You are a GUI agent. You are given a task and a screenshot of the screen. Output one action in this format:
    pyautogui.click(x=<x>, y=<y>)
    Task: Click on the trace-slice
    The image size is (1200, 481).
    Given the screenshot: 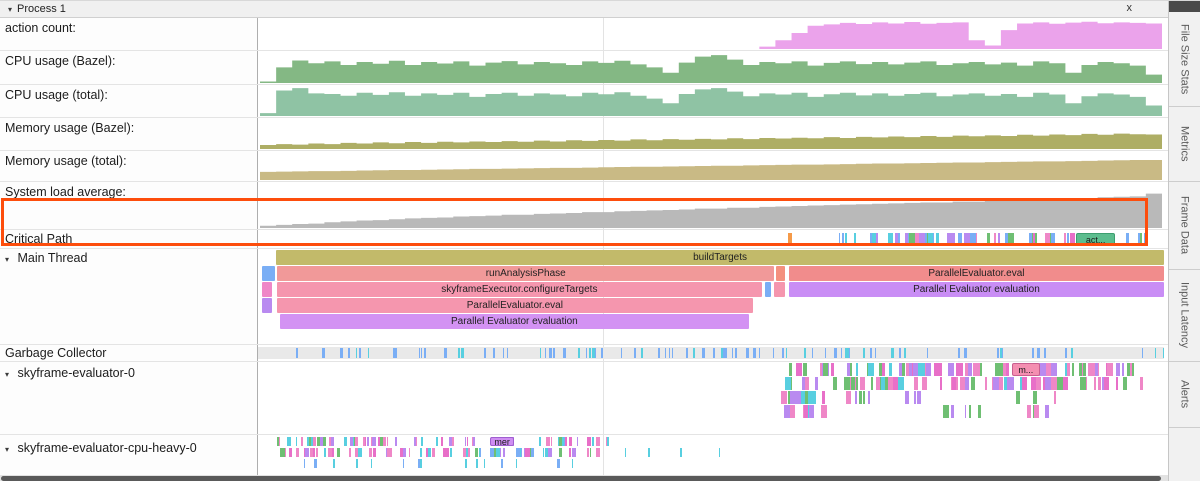 What is the action you would take?
    pyautogui.click(x=266, y=305)
    